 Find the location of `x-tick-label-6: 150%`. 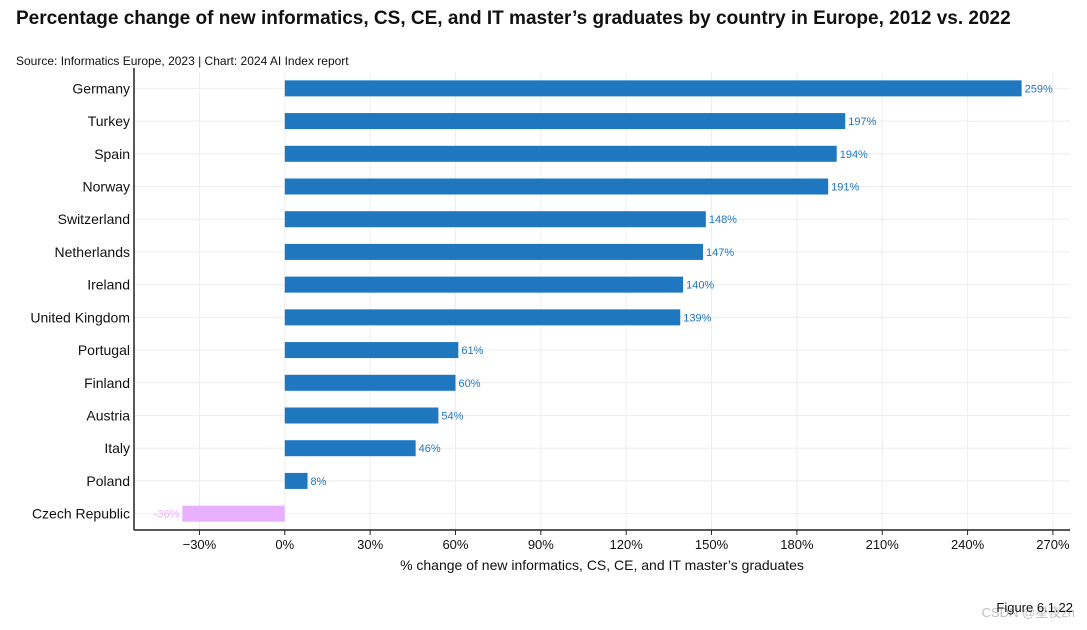

x-tick-label-6: 150% is located at coordinates (712, 544).